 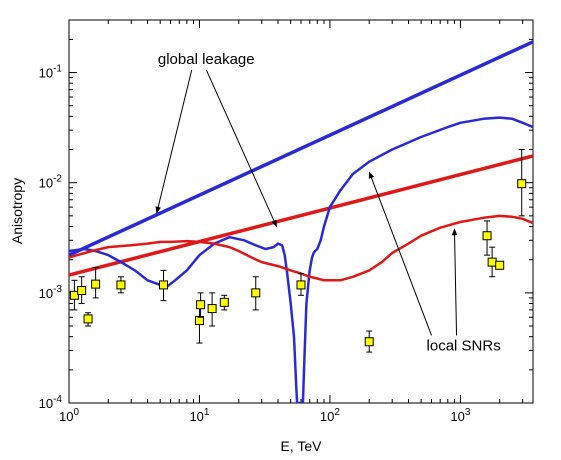 I want to click on annotation-label: global leakage, so click(x=206, y=59).